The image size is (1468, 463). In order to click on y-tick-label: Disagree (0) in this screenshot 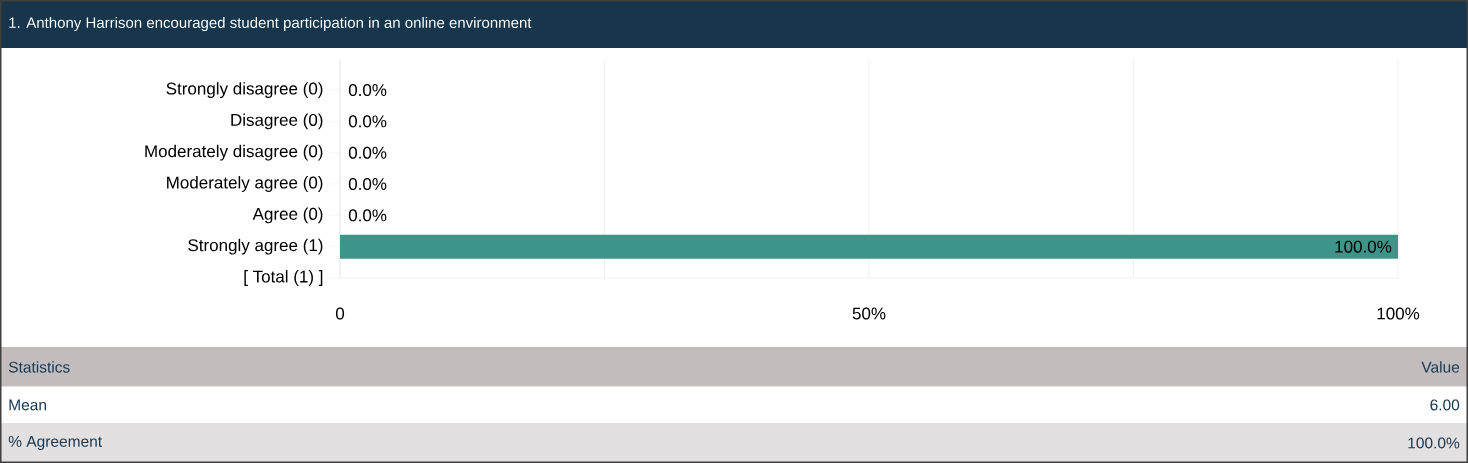, I will do `click(277, 121)`.